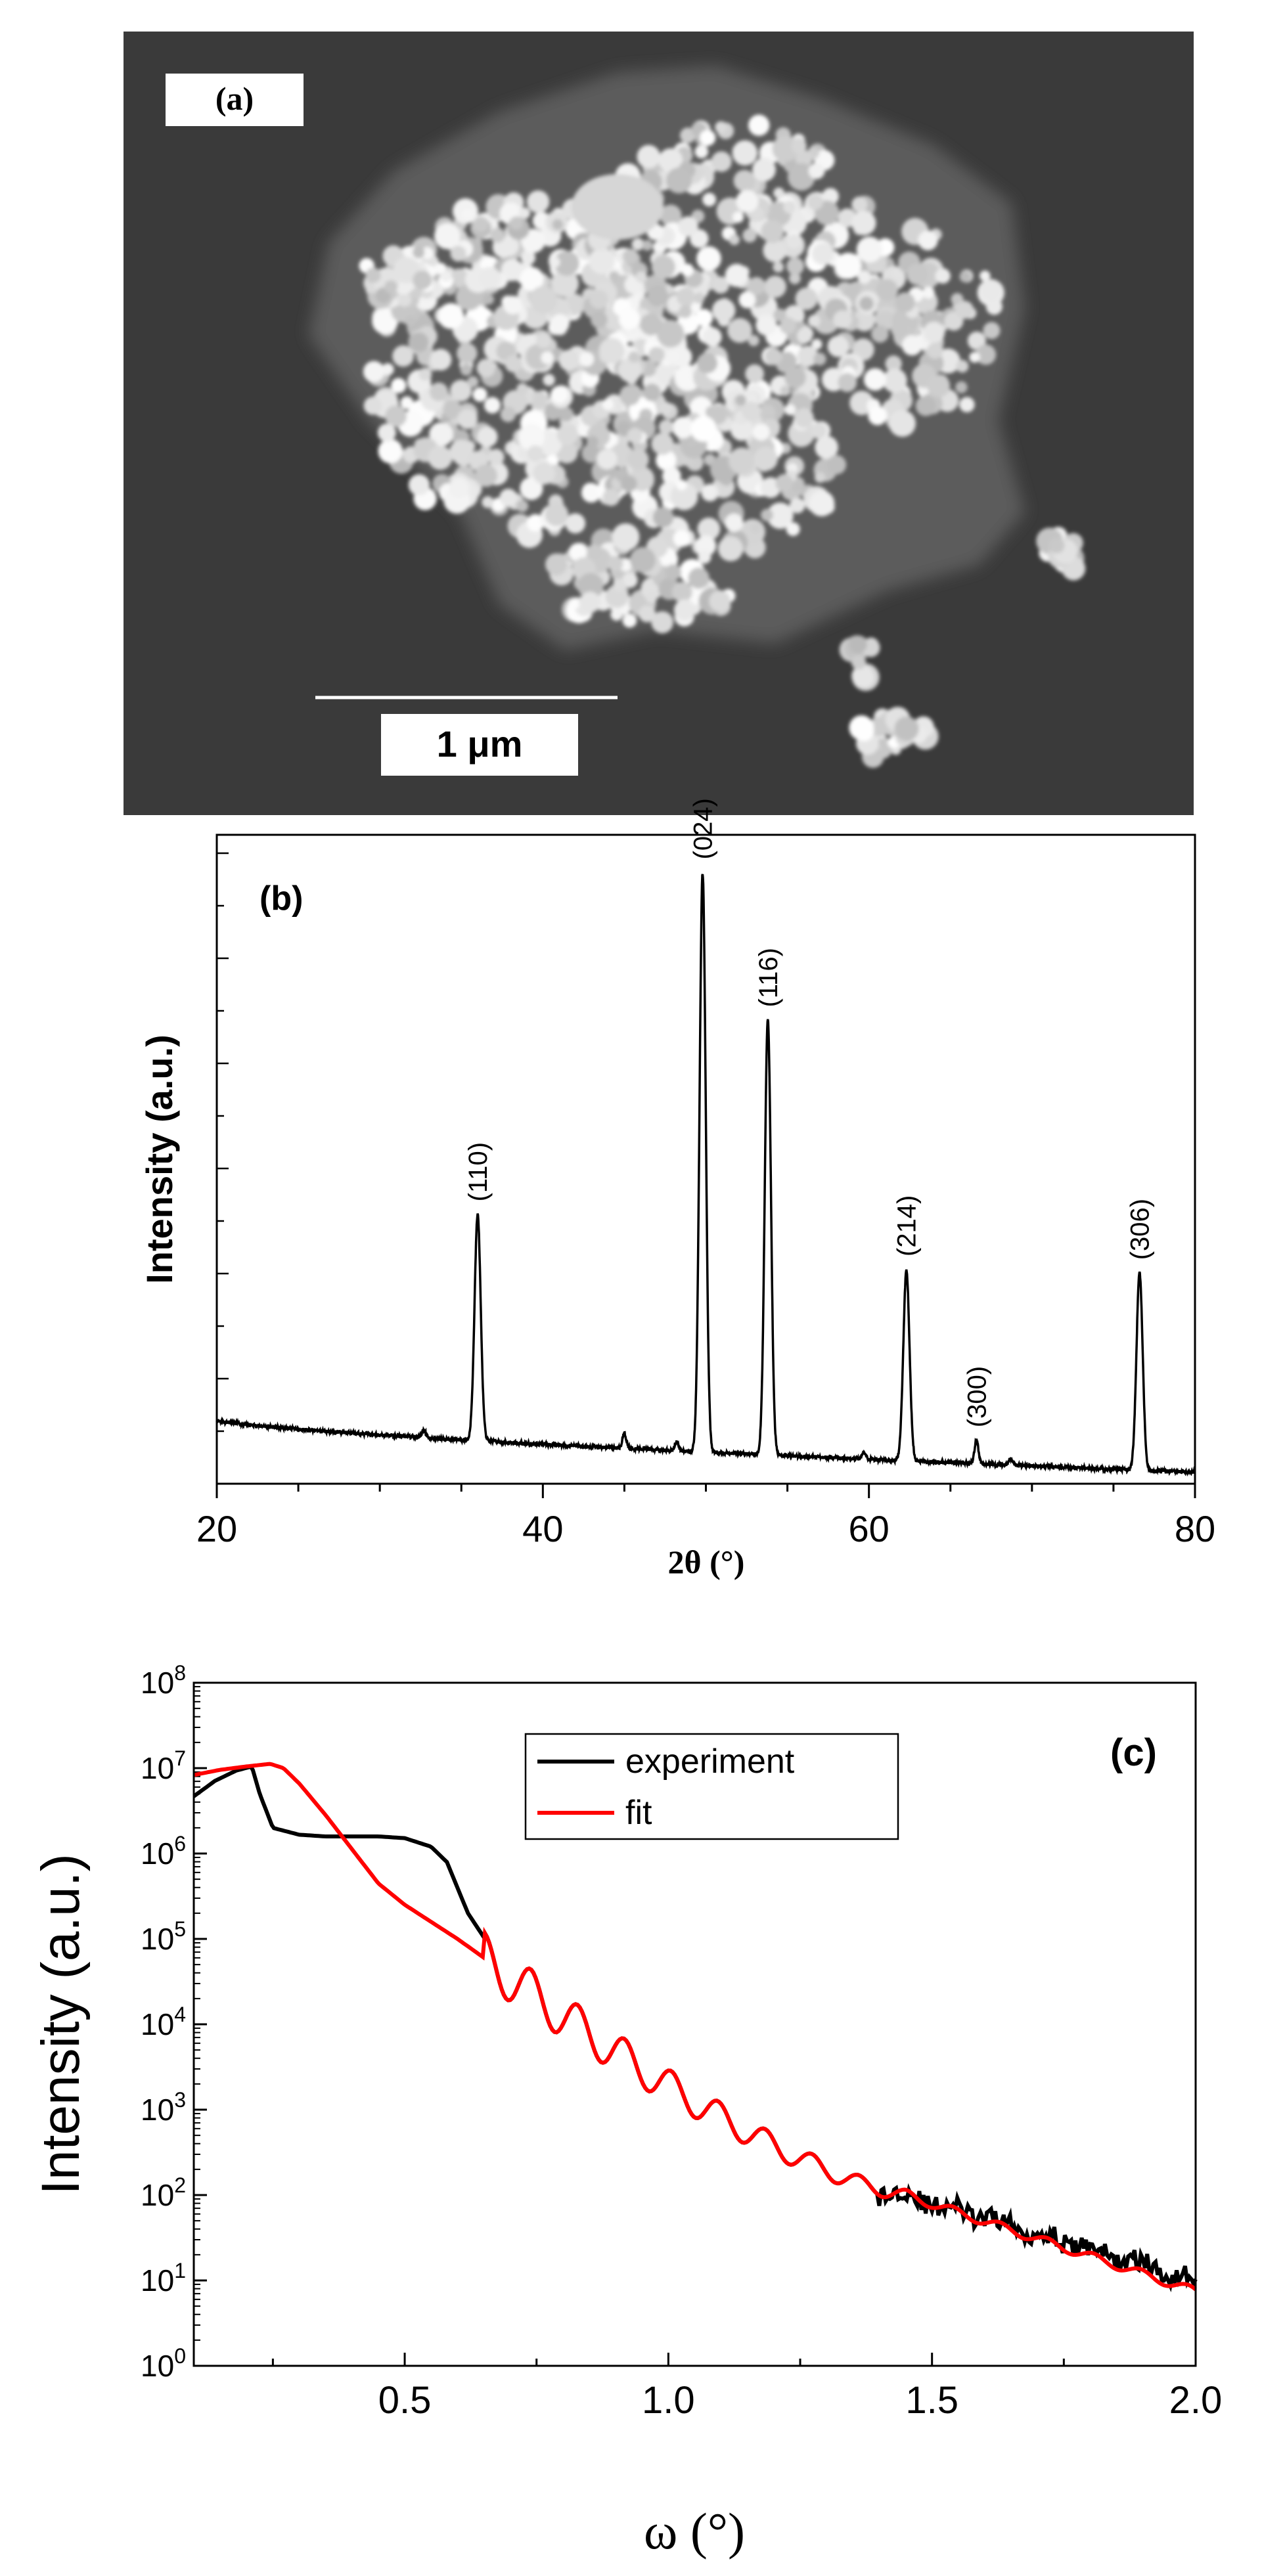  I want to click on c-y-tick-label: 10⁵, so click(163, 1936).